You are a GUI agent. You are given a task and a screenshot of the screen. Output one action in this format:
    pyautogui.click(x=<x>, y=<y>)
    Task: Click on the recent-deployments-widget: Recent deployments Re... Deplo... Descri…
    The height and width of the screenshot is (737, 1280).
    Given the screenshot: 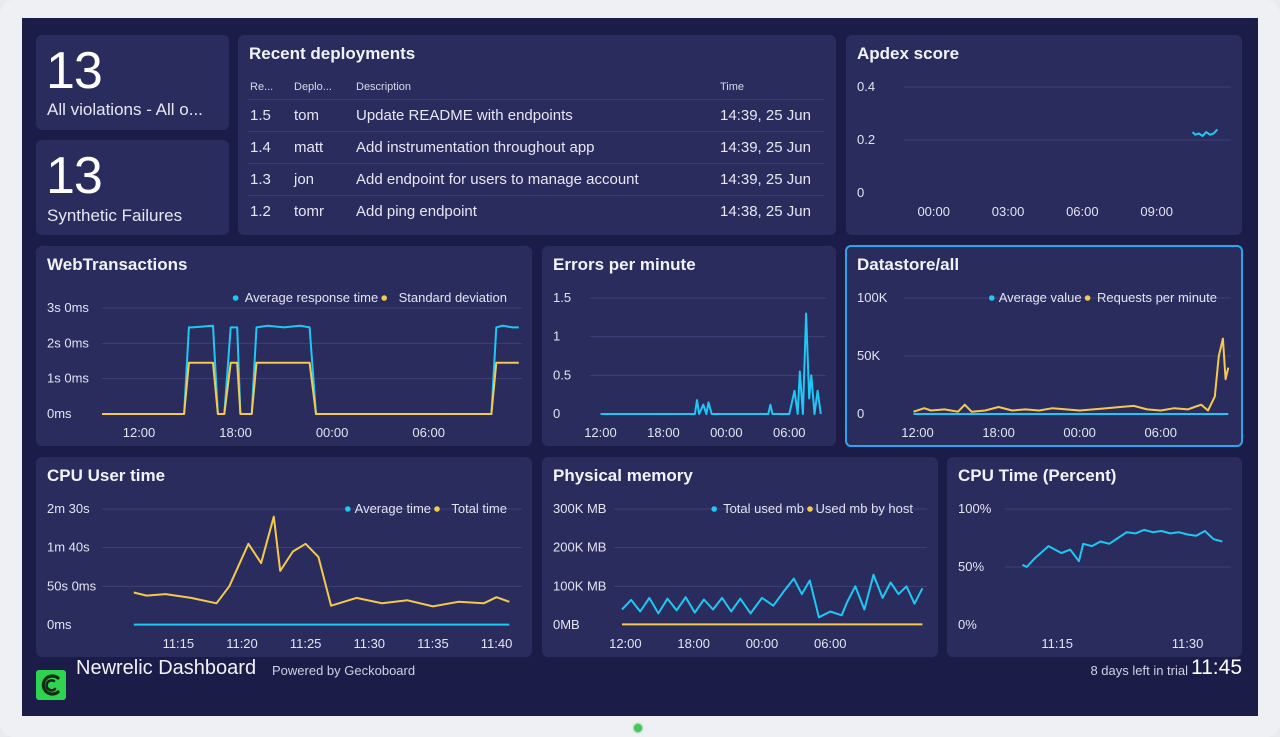 What is the action you would take?
    pyautogui.click(x=537, y=135)
    